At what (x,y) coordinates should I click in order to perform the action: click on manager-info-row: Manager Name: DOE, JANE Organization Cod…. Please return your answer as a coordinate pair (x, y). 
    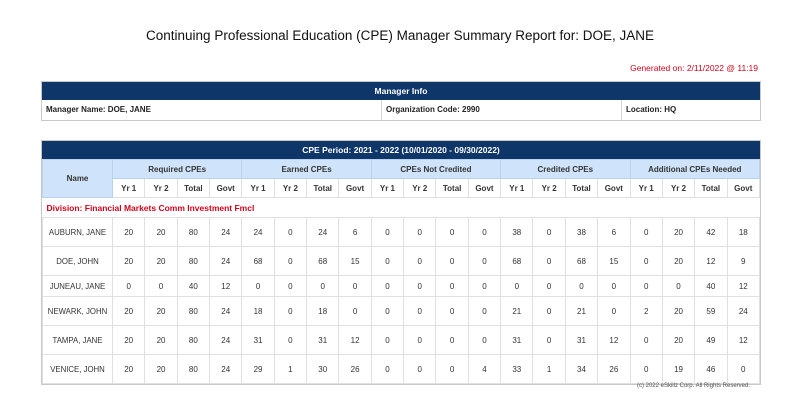
    Looking at the image, I should click on (401, 110).